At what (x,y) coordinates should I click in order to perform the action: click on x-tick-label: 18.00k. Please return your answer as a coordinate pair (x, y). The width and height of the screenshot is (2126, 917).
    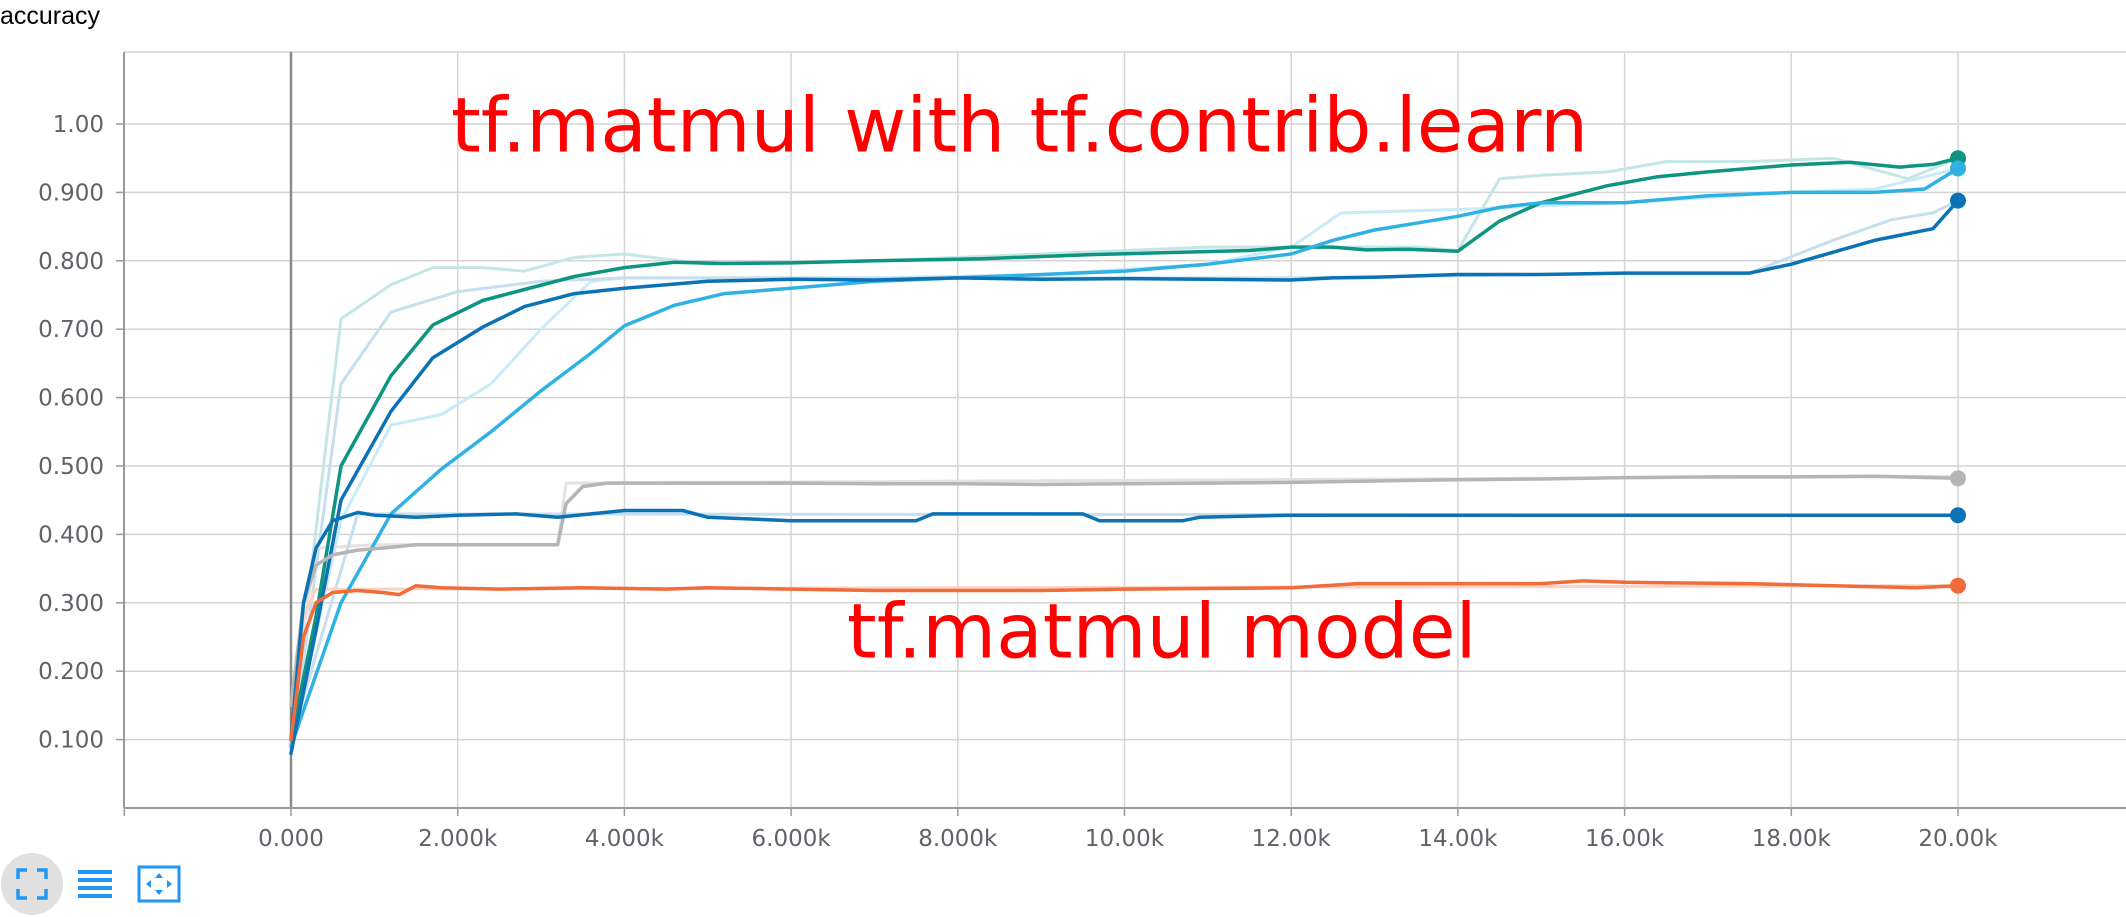
    Looking at the image, I should click on (1792, 838).